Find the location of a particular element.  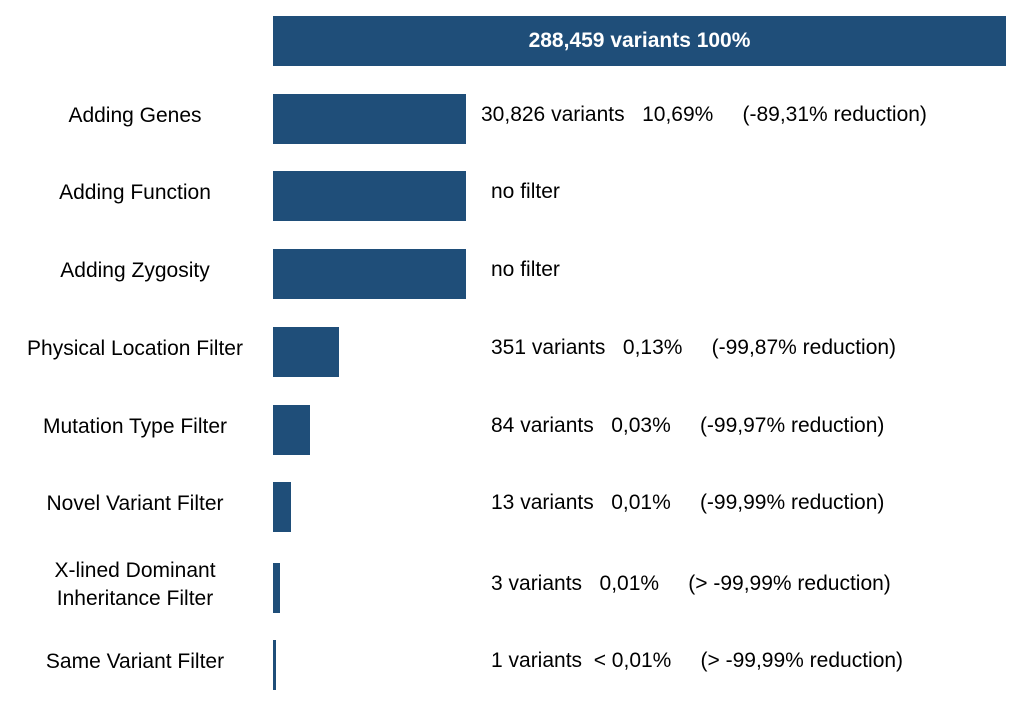

category-label: Adding Genes is located at coordinates (135, 115).